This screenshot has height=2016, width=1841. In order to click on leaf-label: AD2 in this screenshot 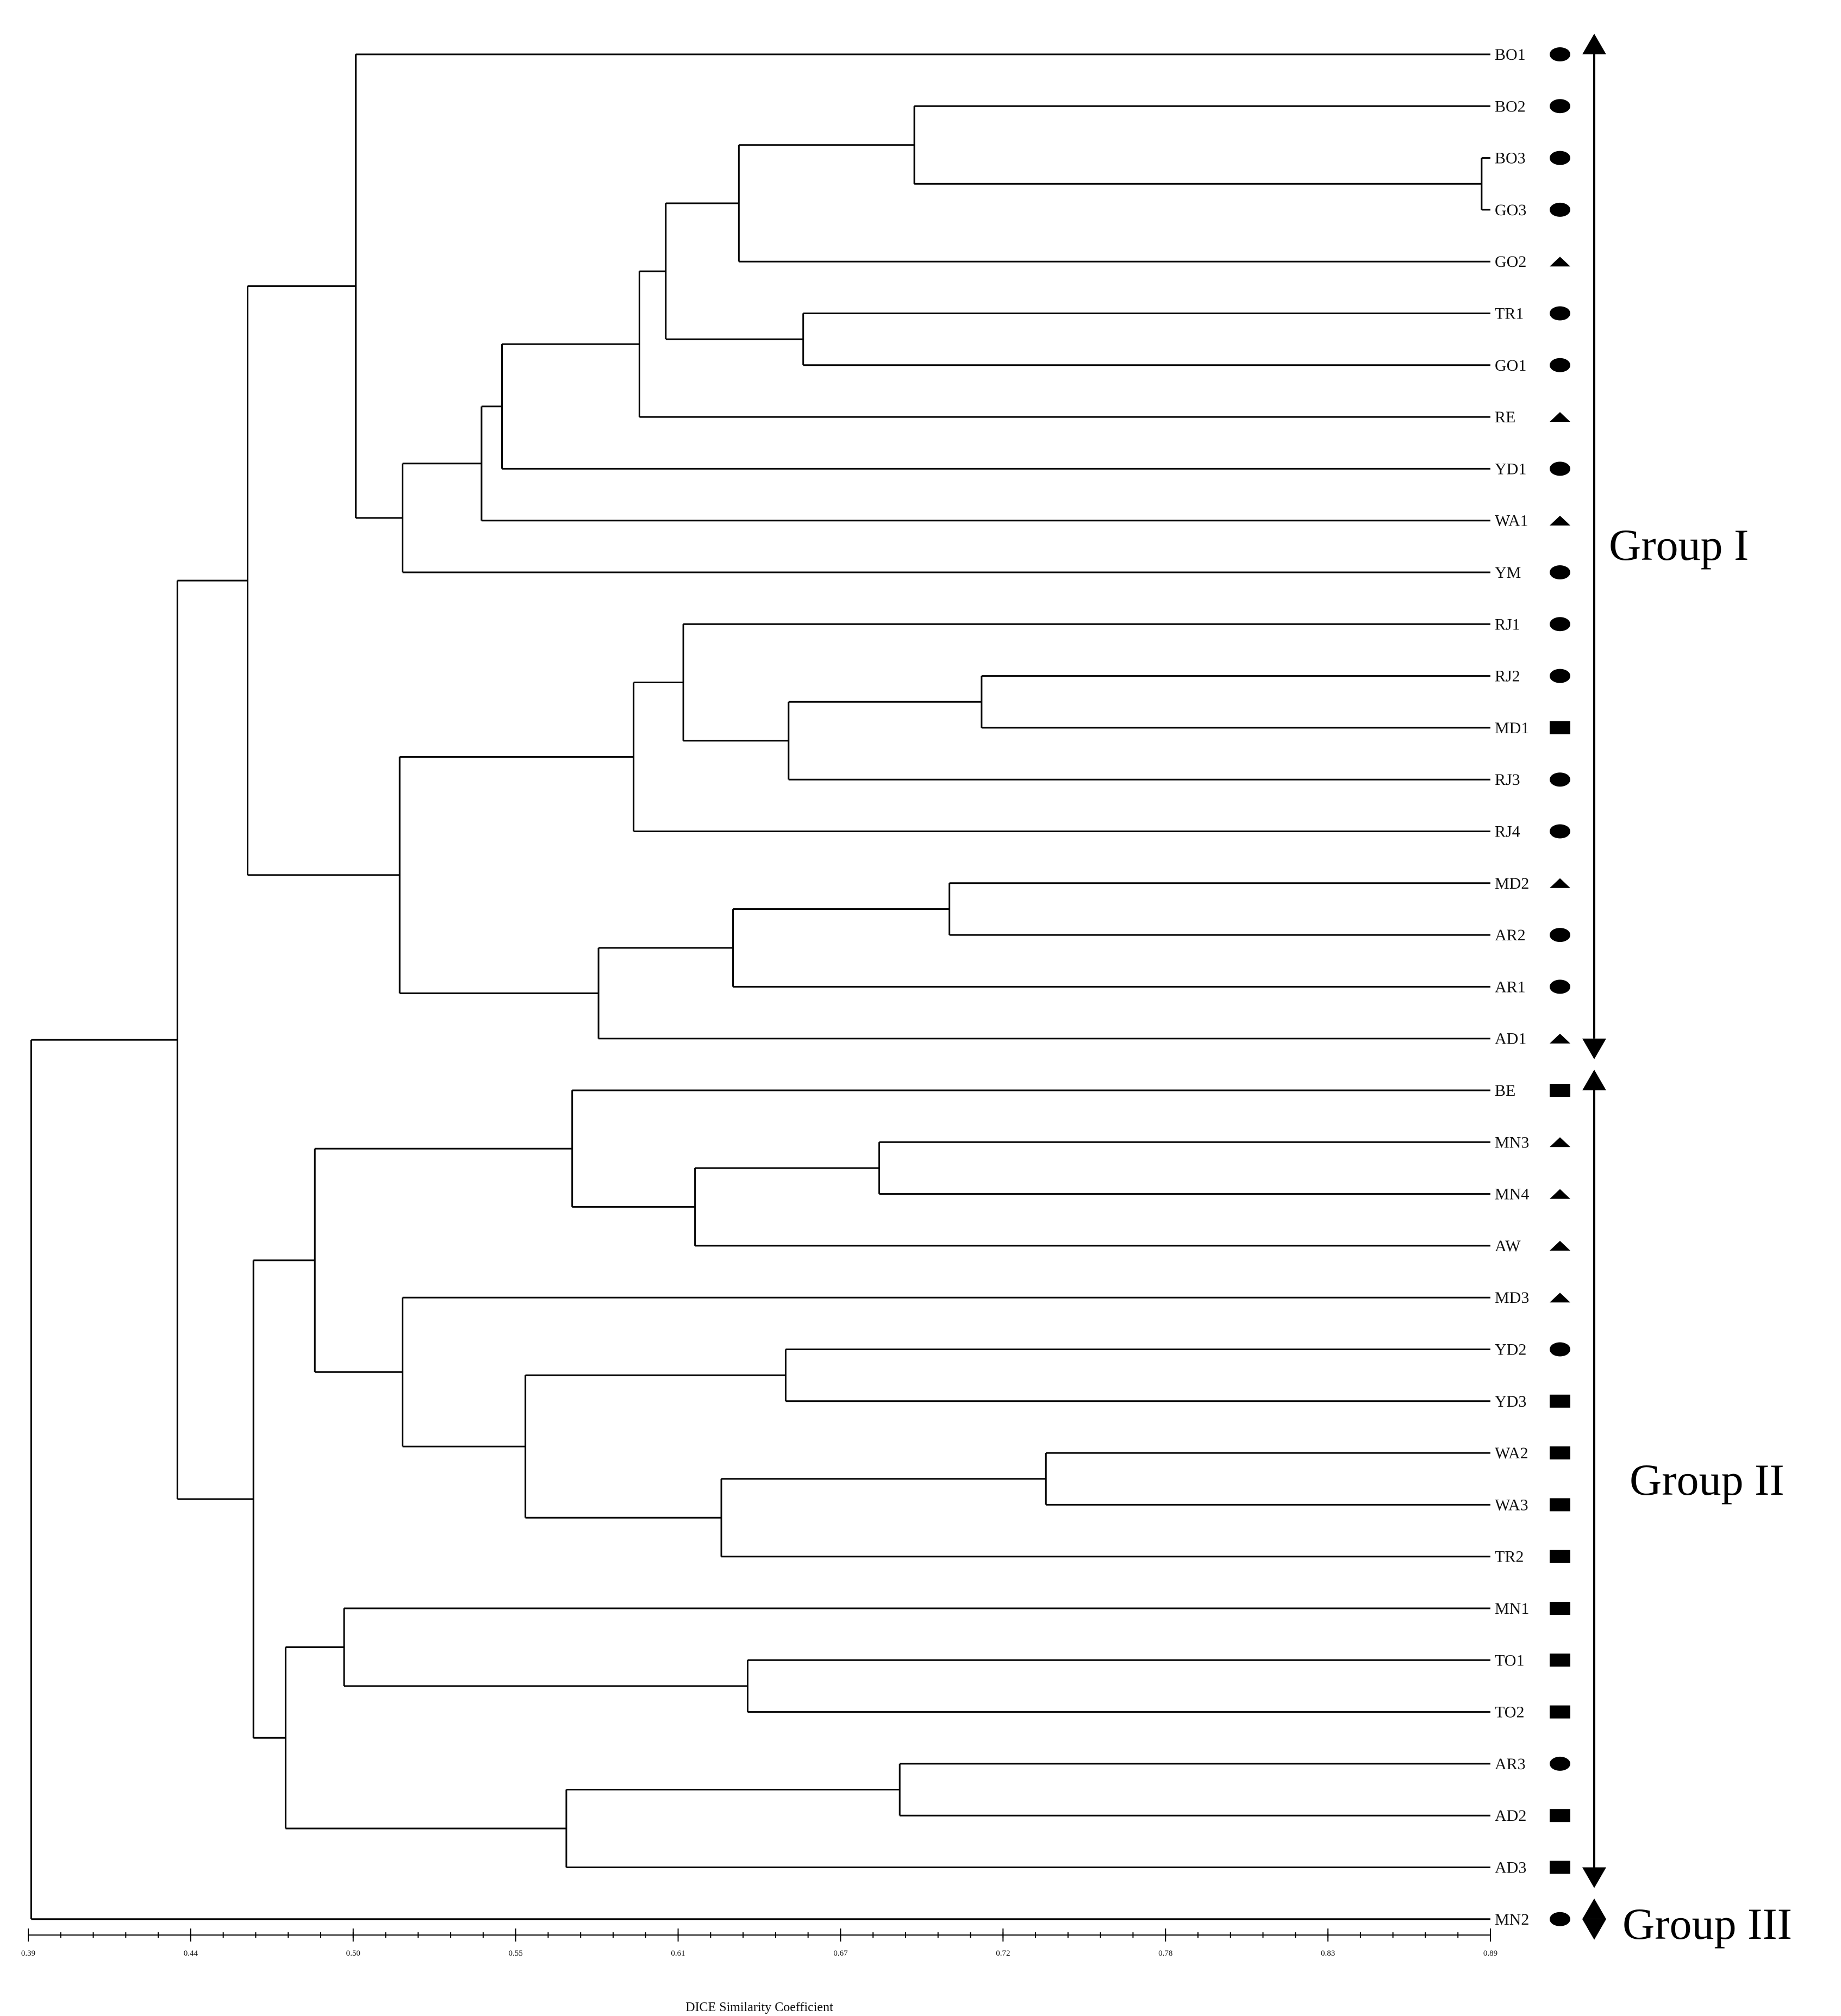, I will do `click(1510, 1816)`.